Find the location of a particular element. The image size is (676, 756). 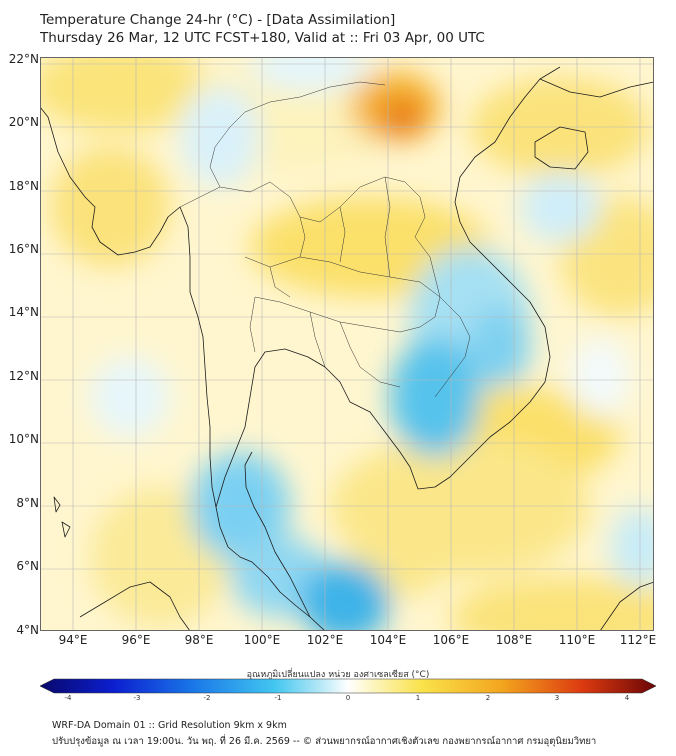

lat-label-14: 14°N is located at coordinates (23, 312).